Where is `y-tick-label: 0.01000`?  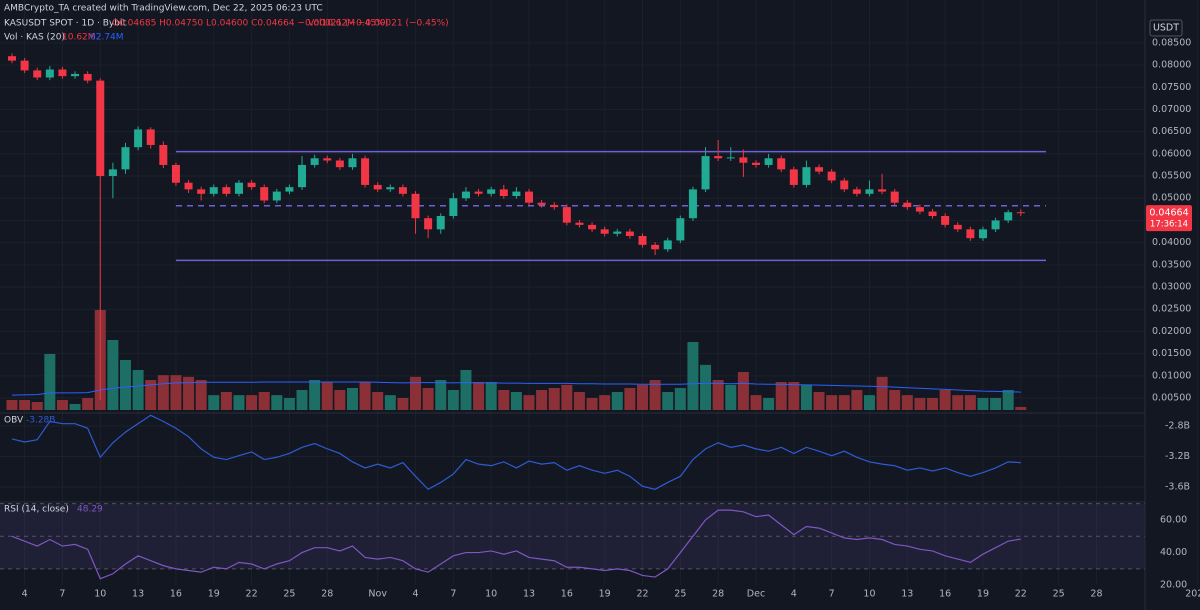
y-tick-label: 0.01000 is located at coordinates (1171, 375).